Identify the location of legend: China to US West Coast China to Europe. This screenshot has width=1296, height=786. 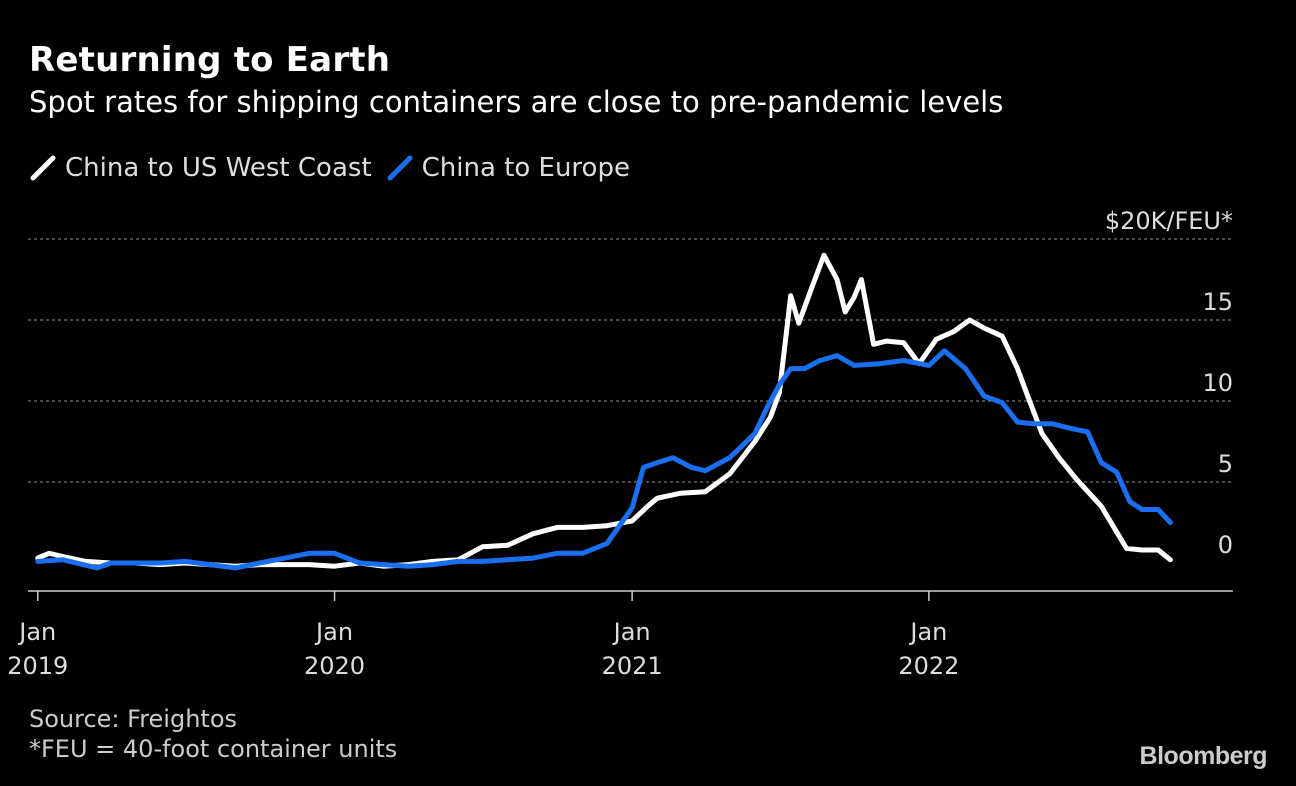
(336, 168).